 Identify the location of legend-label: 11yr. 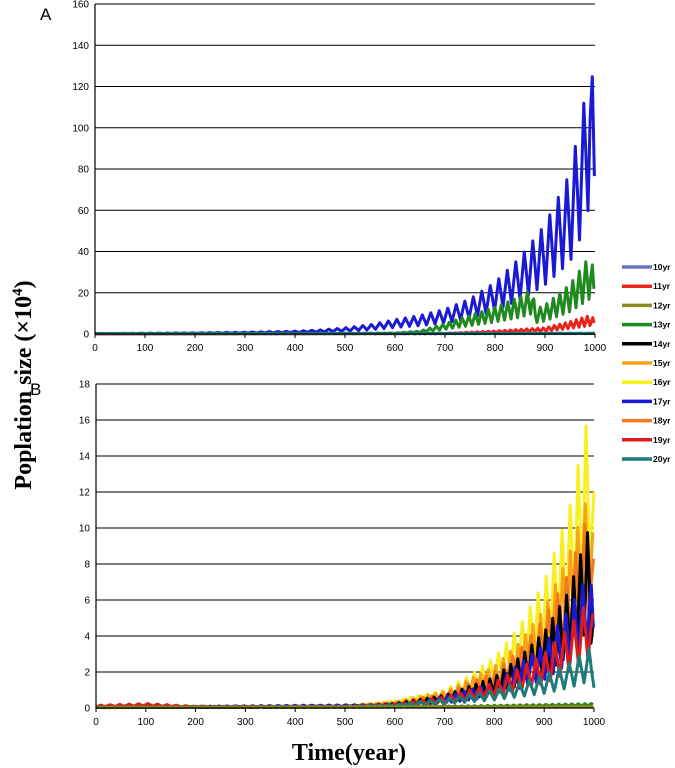
(662, 286).